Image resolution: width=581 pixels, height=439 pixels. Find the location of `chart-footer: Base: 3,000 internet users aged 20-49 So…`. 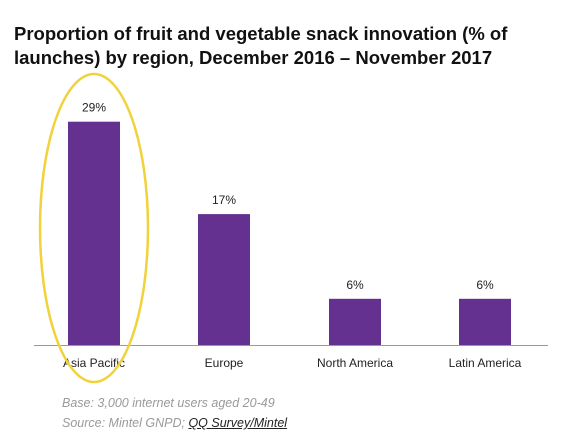

chart-footer: Base: 3,000 internet users aged 20-49 So… is located at coordinates (174, 413).